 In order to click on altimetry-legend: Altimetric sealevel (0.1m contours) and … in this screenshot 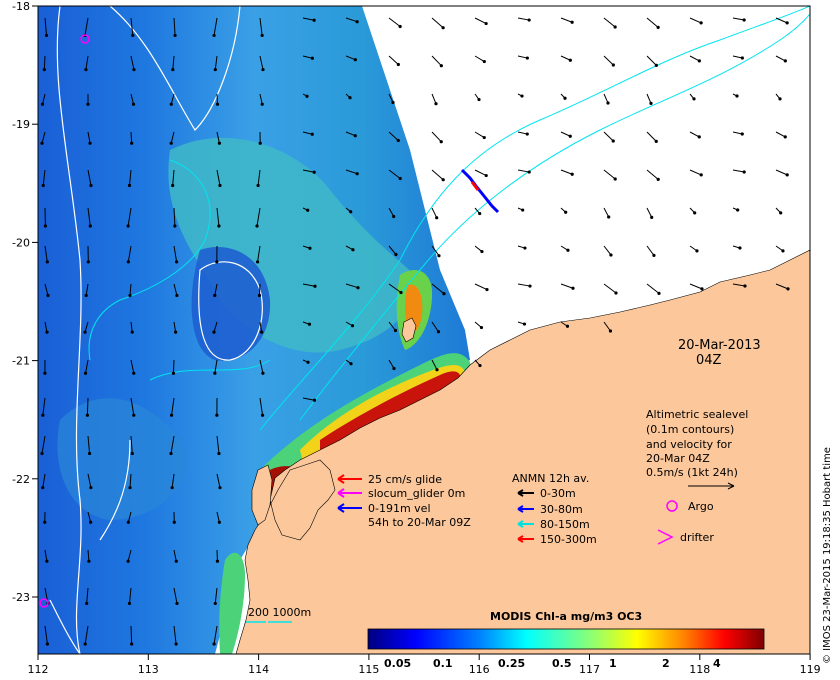, I will do `click(697, 476)`.